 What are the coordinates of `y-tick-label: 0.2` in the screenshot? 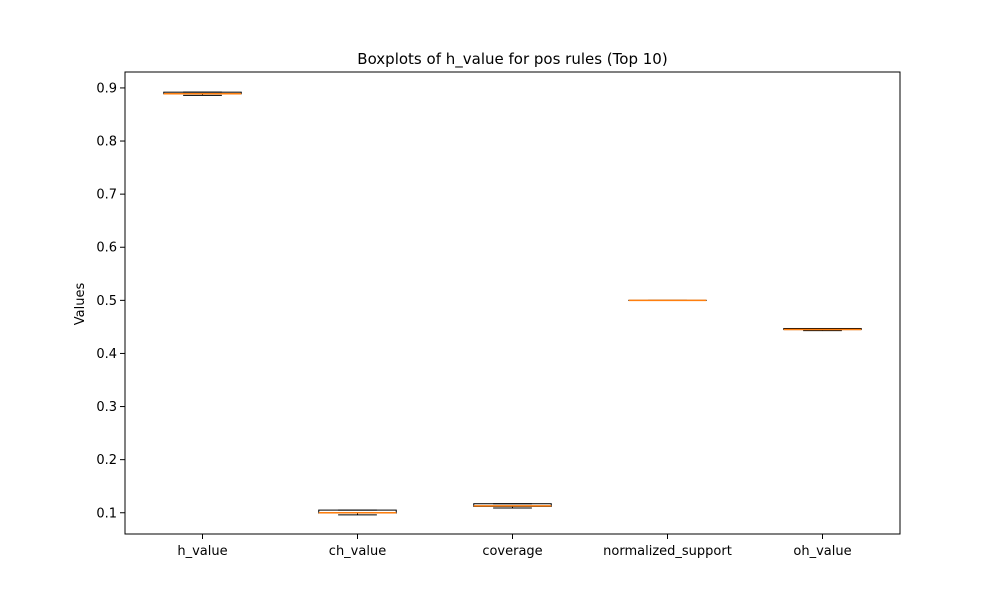 It's located at (106, 460).